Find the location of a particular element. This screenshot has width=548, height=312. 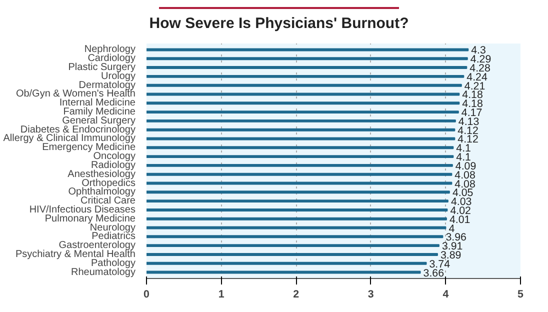

y-tick-label: Oncology is located at coordinates (114, 156).